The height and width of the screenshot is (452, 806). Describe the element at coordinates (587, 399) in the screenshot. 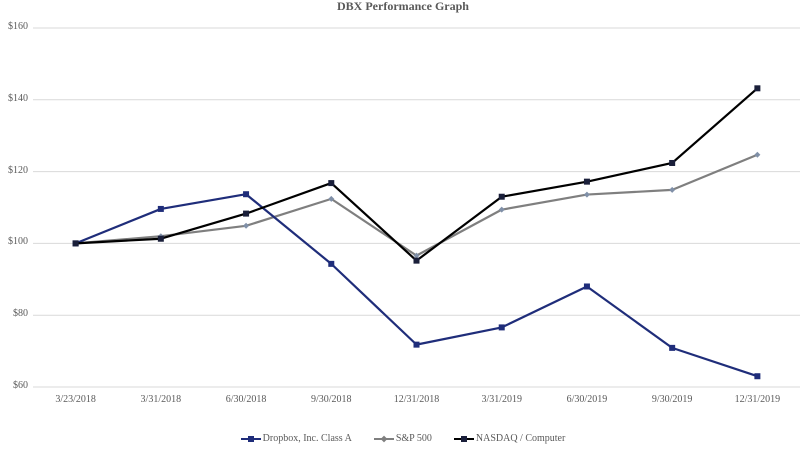

I see `x-tick-label: 6/30/2019` at that location.